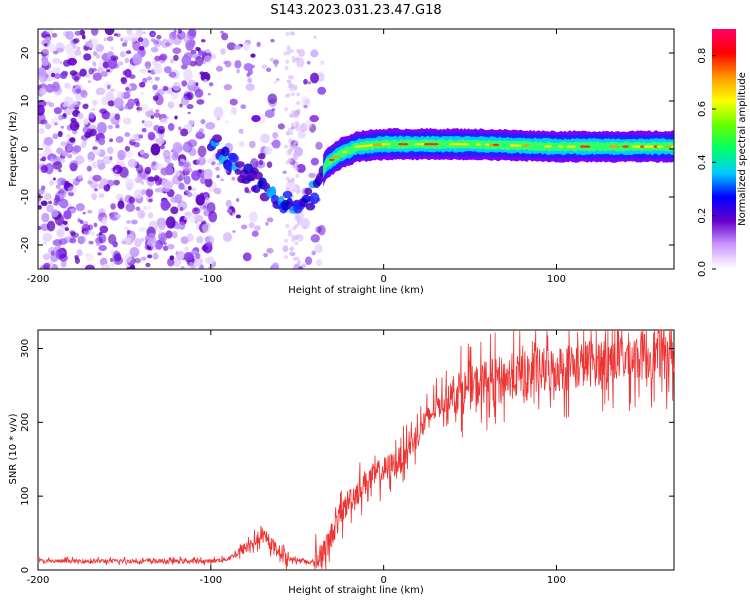 The width and height of the screenshot is (750, 600). I want to click on colorbar-label: Normalized spectral amplitude, so click(742, 149).